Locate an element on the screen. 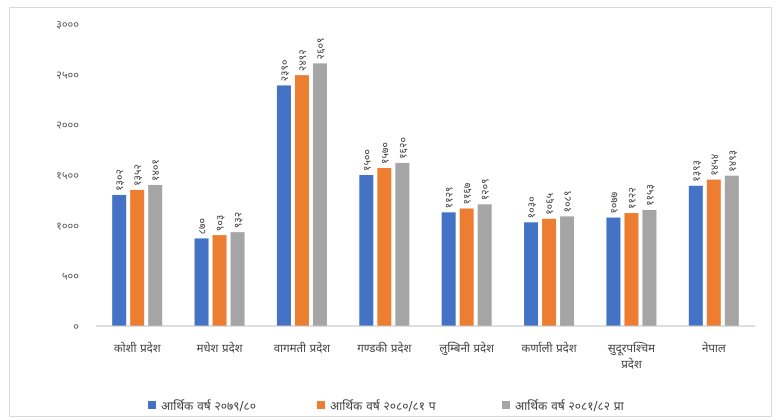 This screenshot has height=419, width=776. y-tick-label: १५०० is located at coordinates (67, 175).